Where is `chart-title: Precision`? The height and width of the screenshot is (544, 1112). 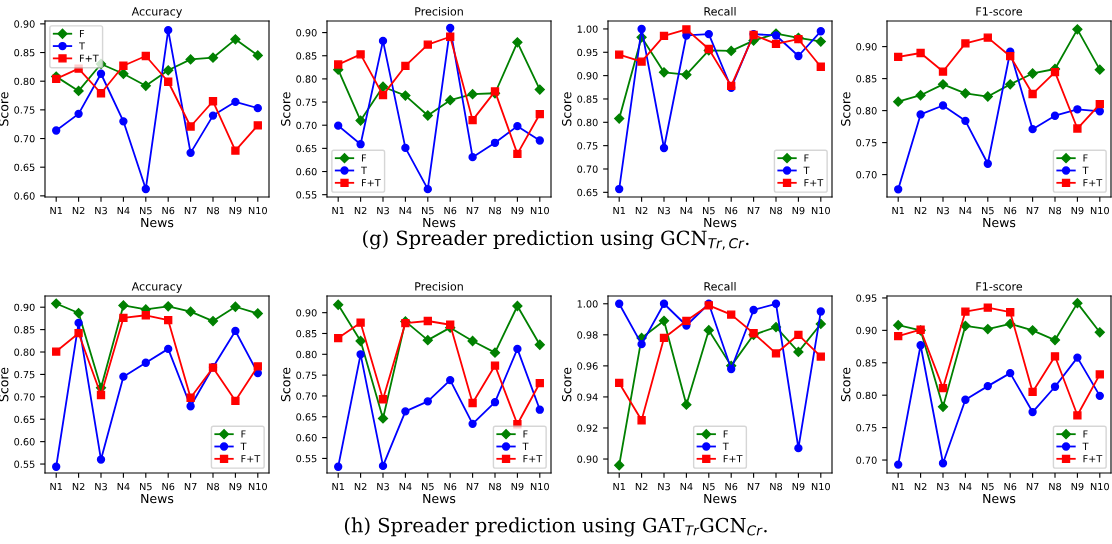
chart-title: Precision is located at coordinates (439, 11).